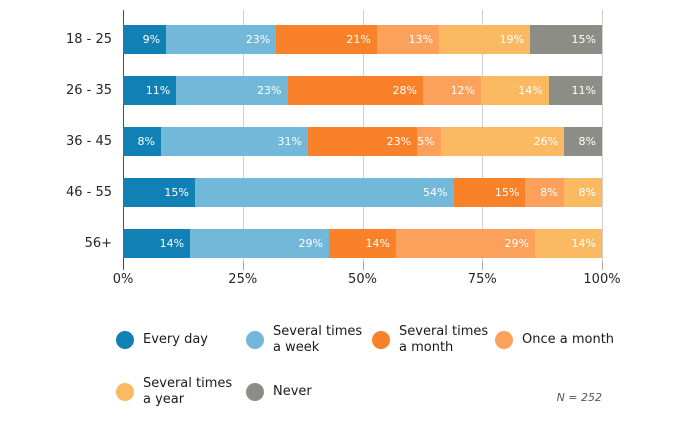  Describe the element at coordinates (482, 279) in the screenshot. I see `x-tick-label-75: 75%` at that location.